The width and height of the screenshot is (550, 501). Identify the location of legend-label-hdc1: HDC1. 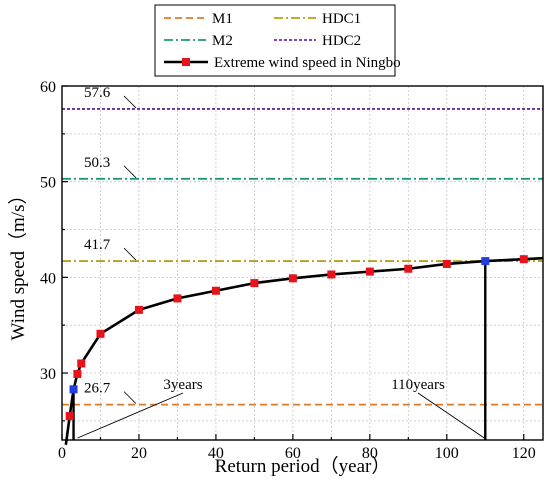
(341, 19).